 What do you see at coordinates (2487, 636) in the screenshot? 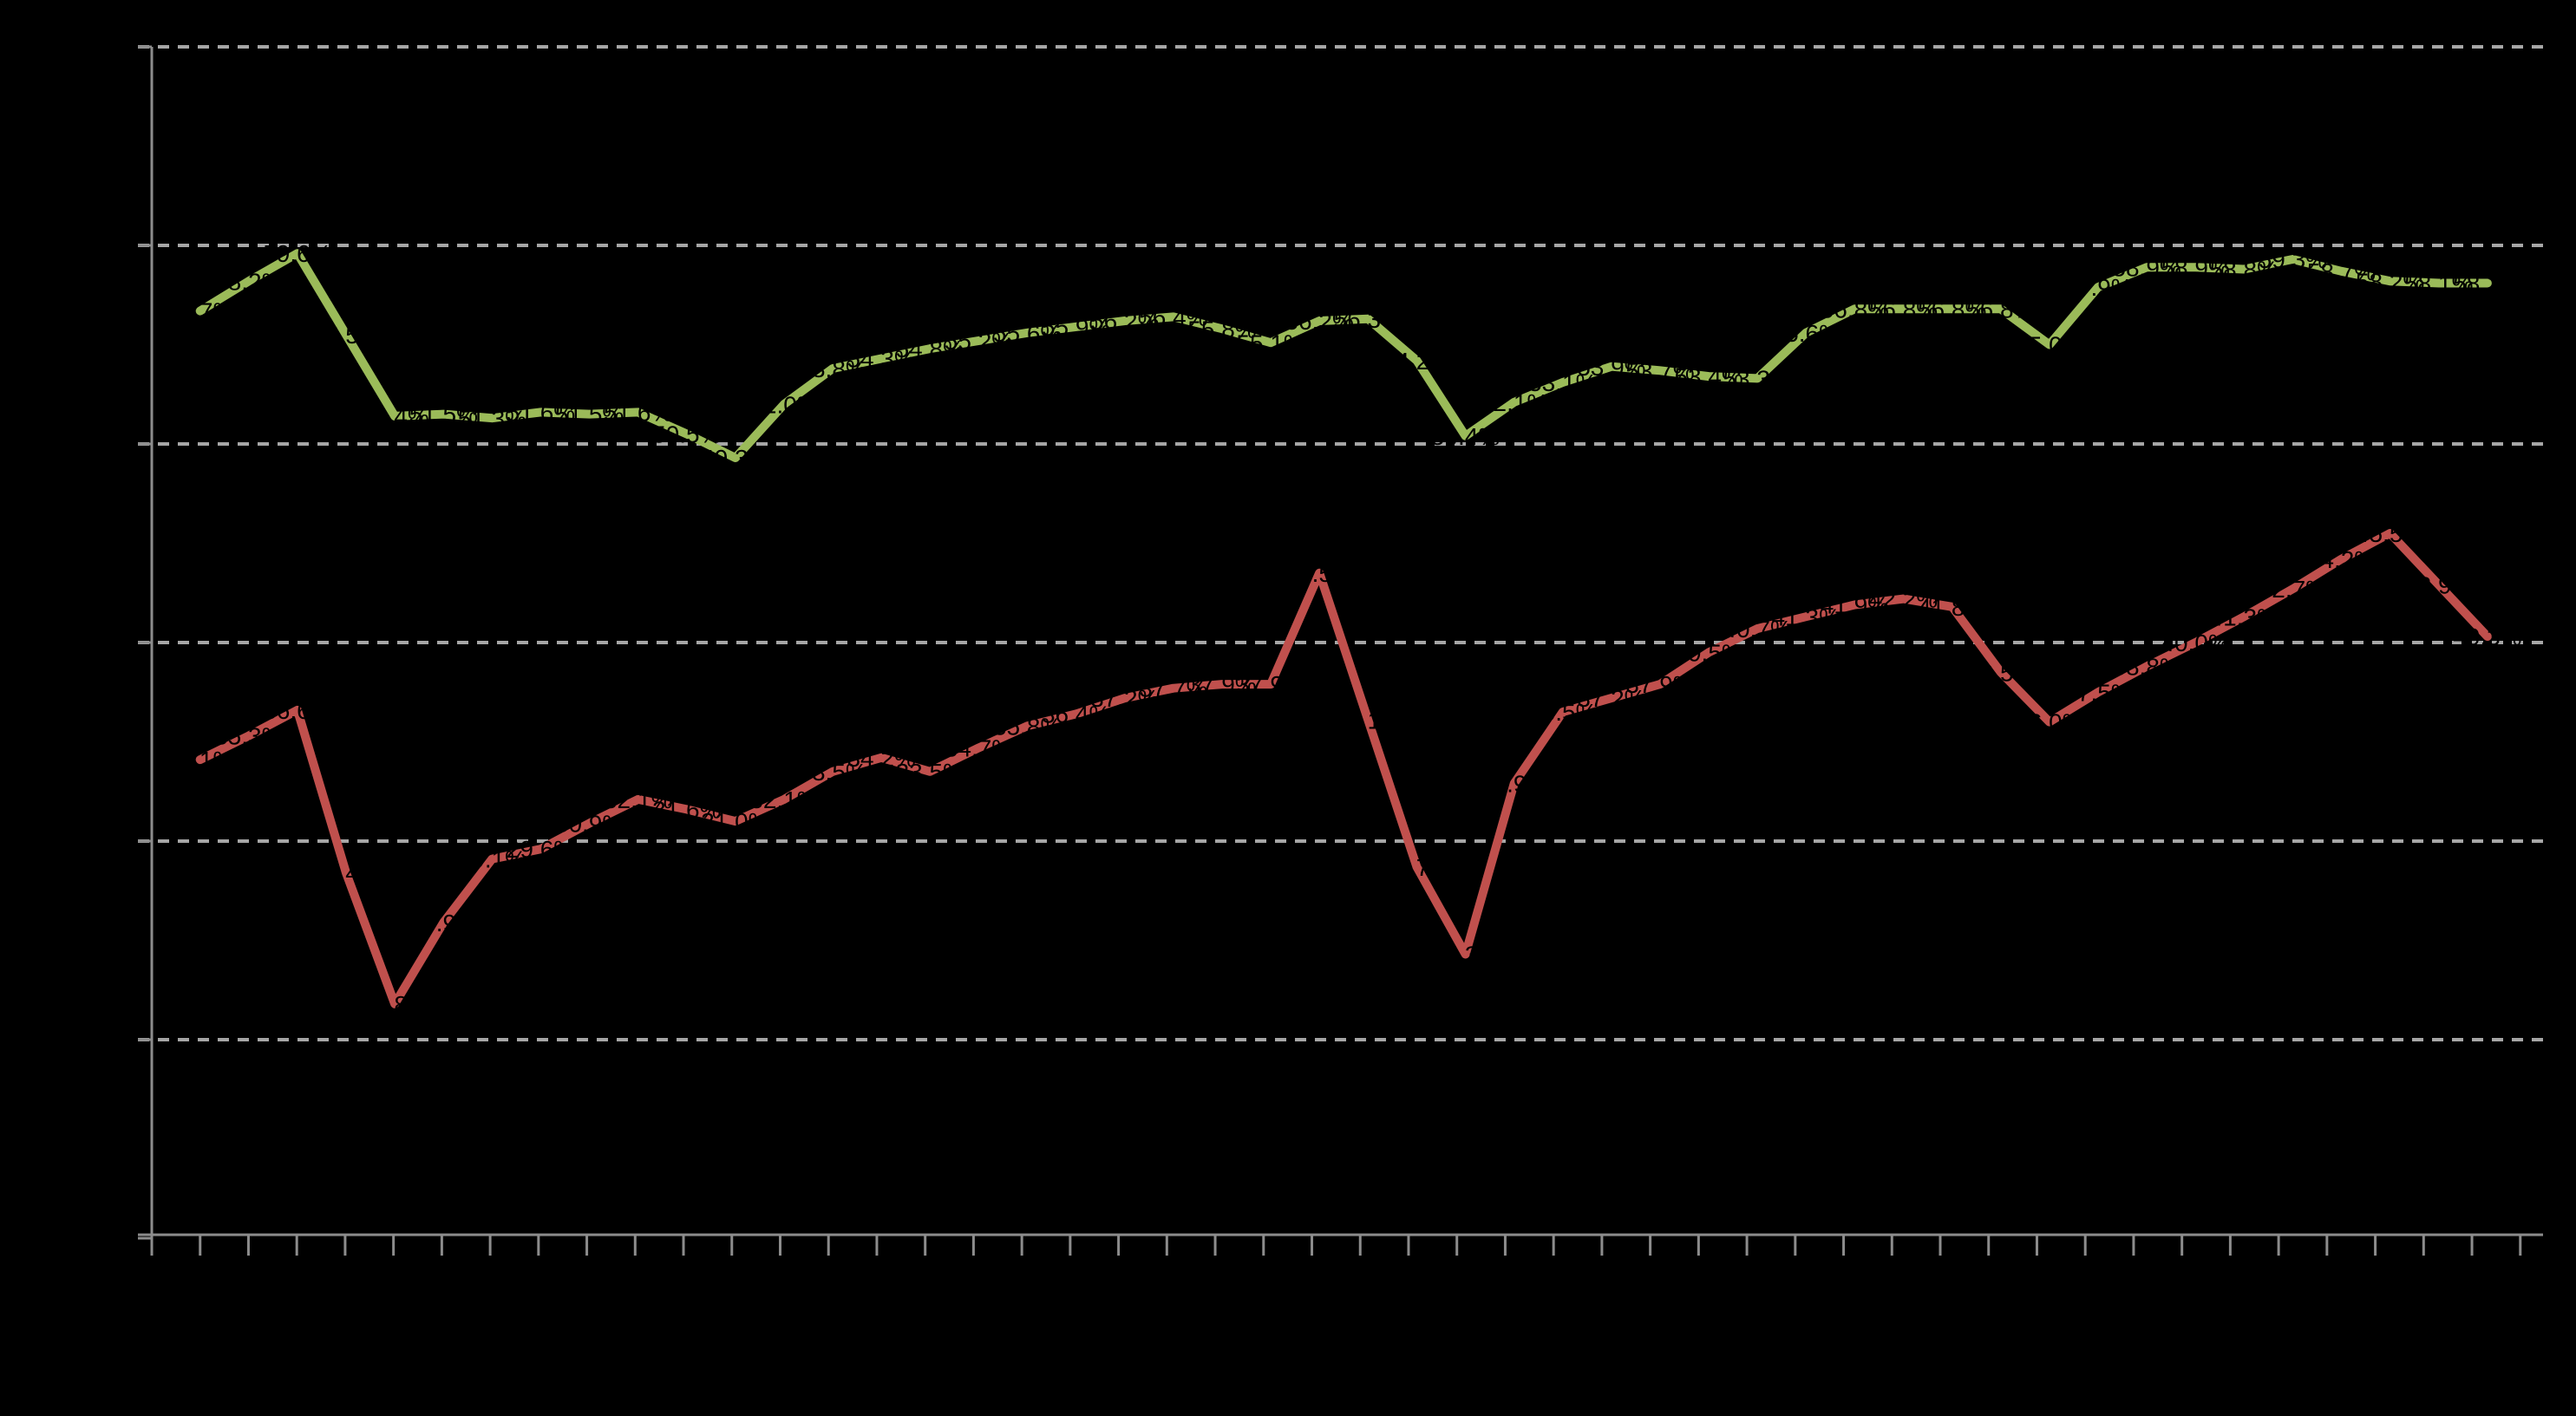
I see `data-label: 40.3%` at bounding box center [2487, 636].